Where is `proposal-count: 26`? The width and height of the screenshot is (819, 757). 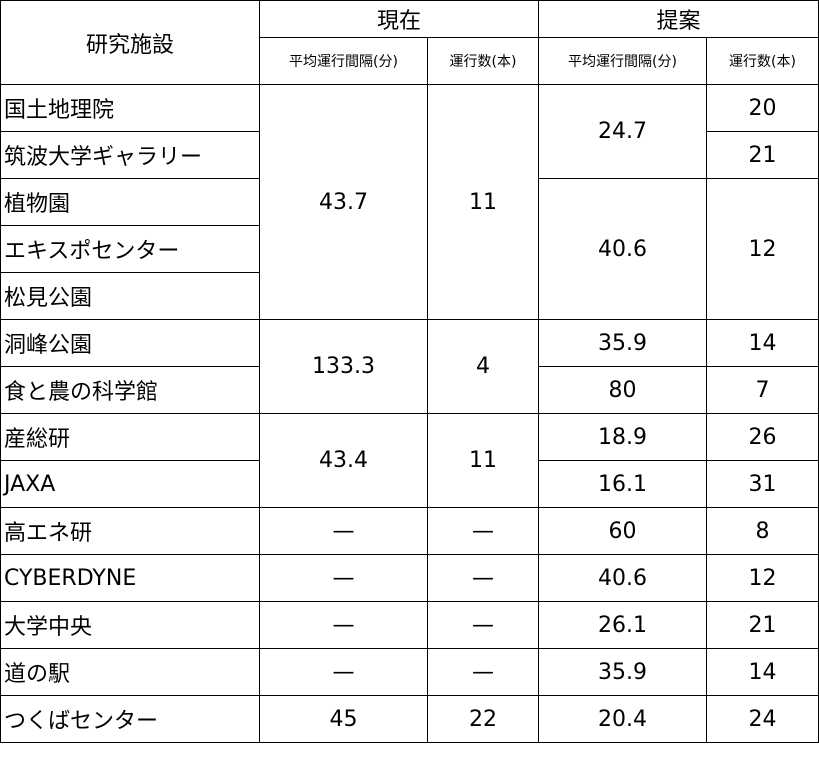
proposal-count: 26 is located at coordinates (762, 437).